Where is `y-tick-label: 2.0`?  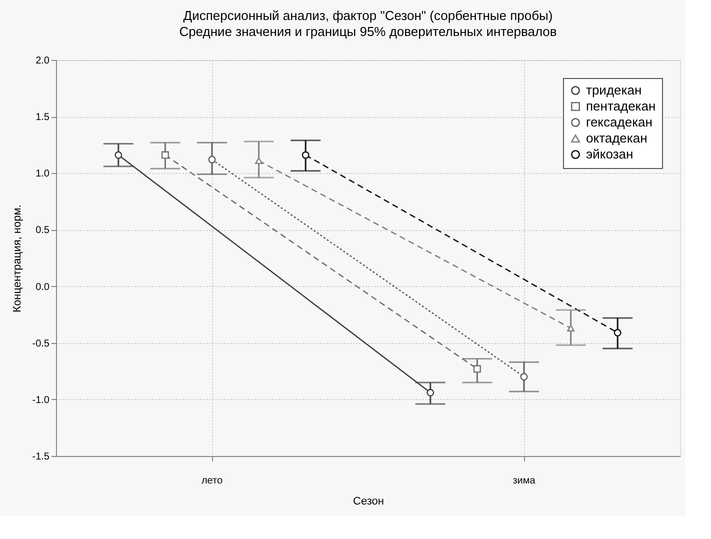 y-tick-label: 2.0 is located at coordinates (43, 61).